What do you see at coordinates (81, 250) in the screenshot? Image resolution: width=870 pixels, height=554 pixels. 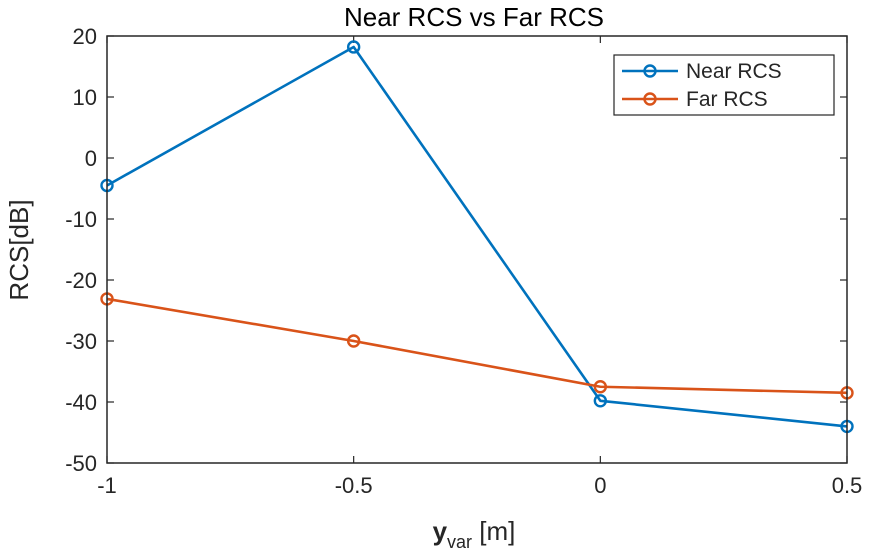 I see `y-tick-labels: -50 -40 -30 -20 -10 0 10 20` at bounding box center [81, 250].